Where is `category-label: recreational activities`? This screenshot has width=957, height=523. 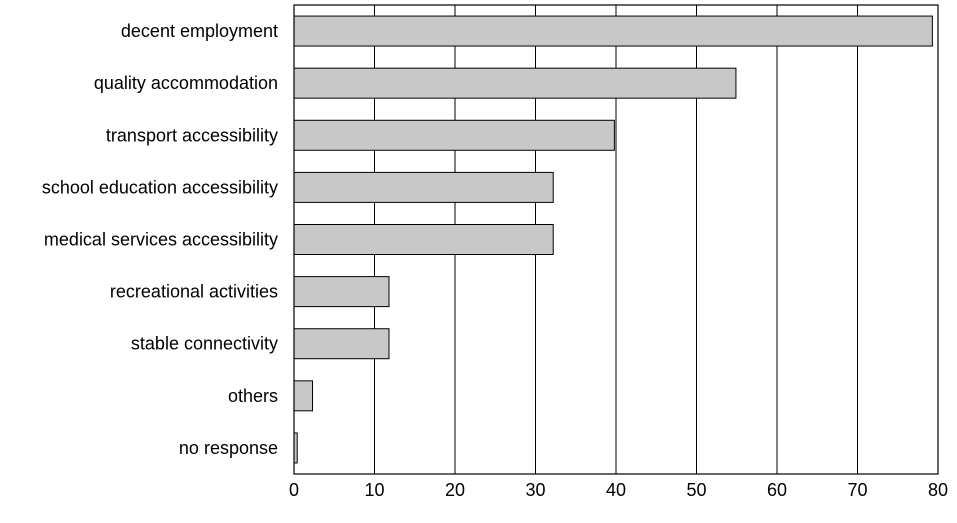
category-label: recreational activities is located at coordinates (194, 292).